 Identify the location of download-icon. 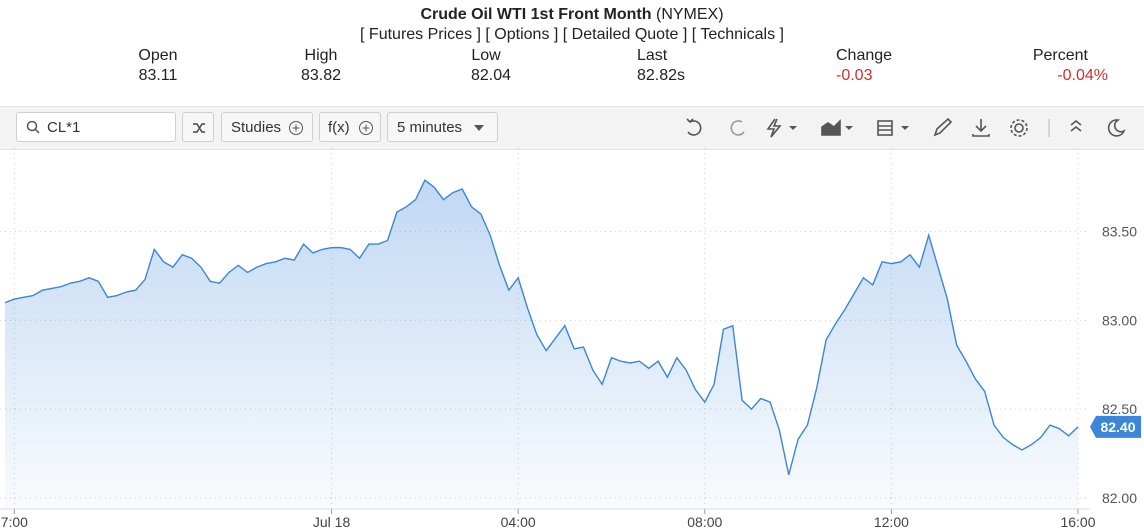
(981, 128).